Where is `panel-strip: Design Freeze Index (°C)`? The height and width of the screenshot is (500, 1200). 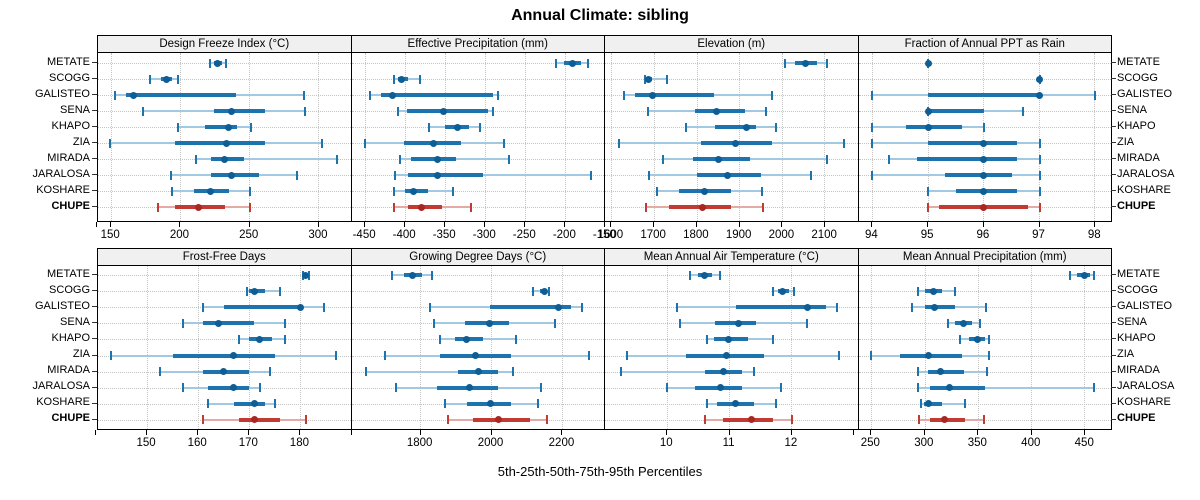
panel-strip: Design Freeze Index (°C) is located at coordinates (224, 44).